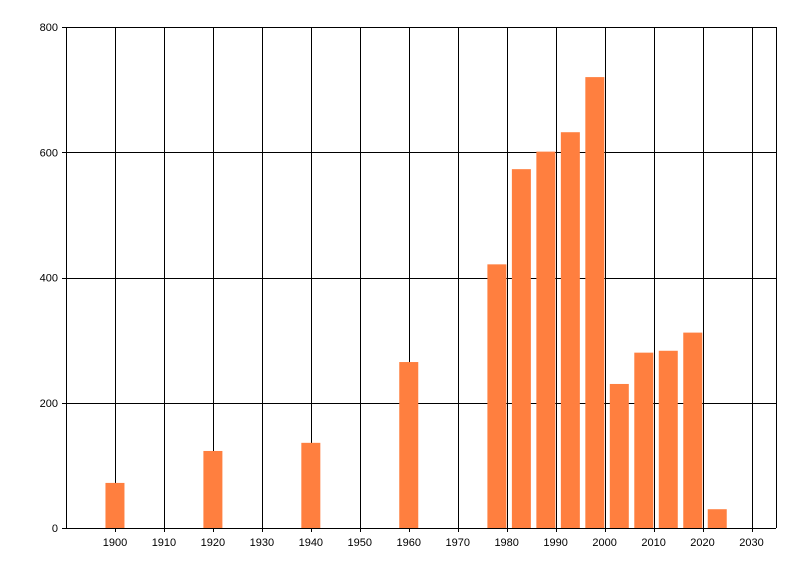 The image size is (800, 576). Describe the element at coordinates (262, 543) in the screenshot. I see `x-tick-label-1930: 1930` at that location.